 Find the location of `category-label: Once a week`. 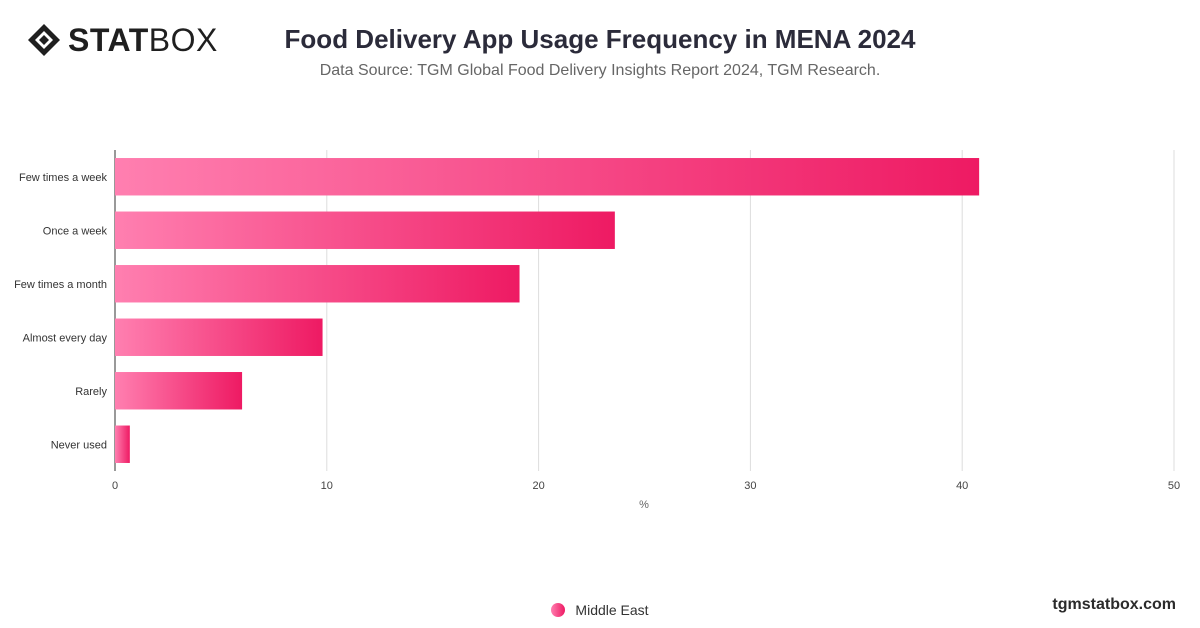

category-label: Once a week is located at coordinates (75, 231).